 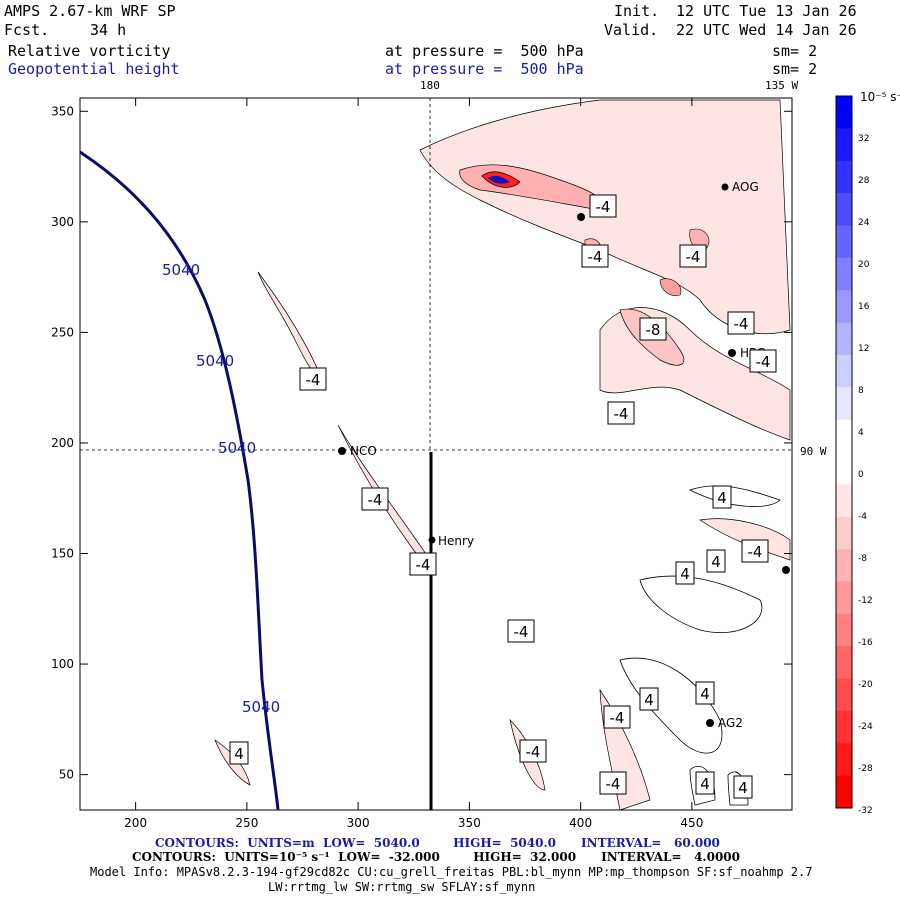 What do you see at coordinates (108, 30) in the screenshot?
I see `fcst-value: 34 h` at bounding box center [108, 30].